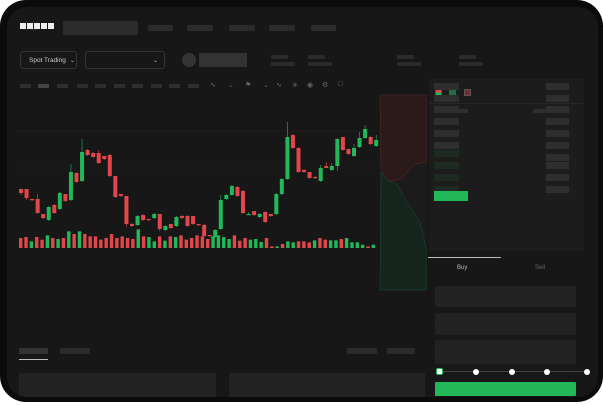  What do you see at coordinates (279, 85) in the screenshot?
I see `line-icon: ∿` at bounding box center [279, 85].